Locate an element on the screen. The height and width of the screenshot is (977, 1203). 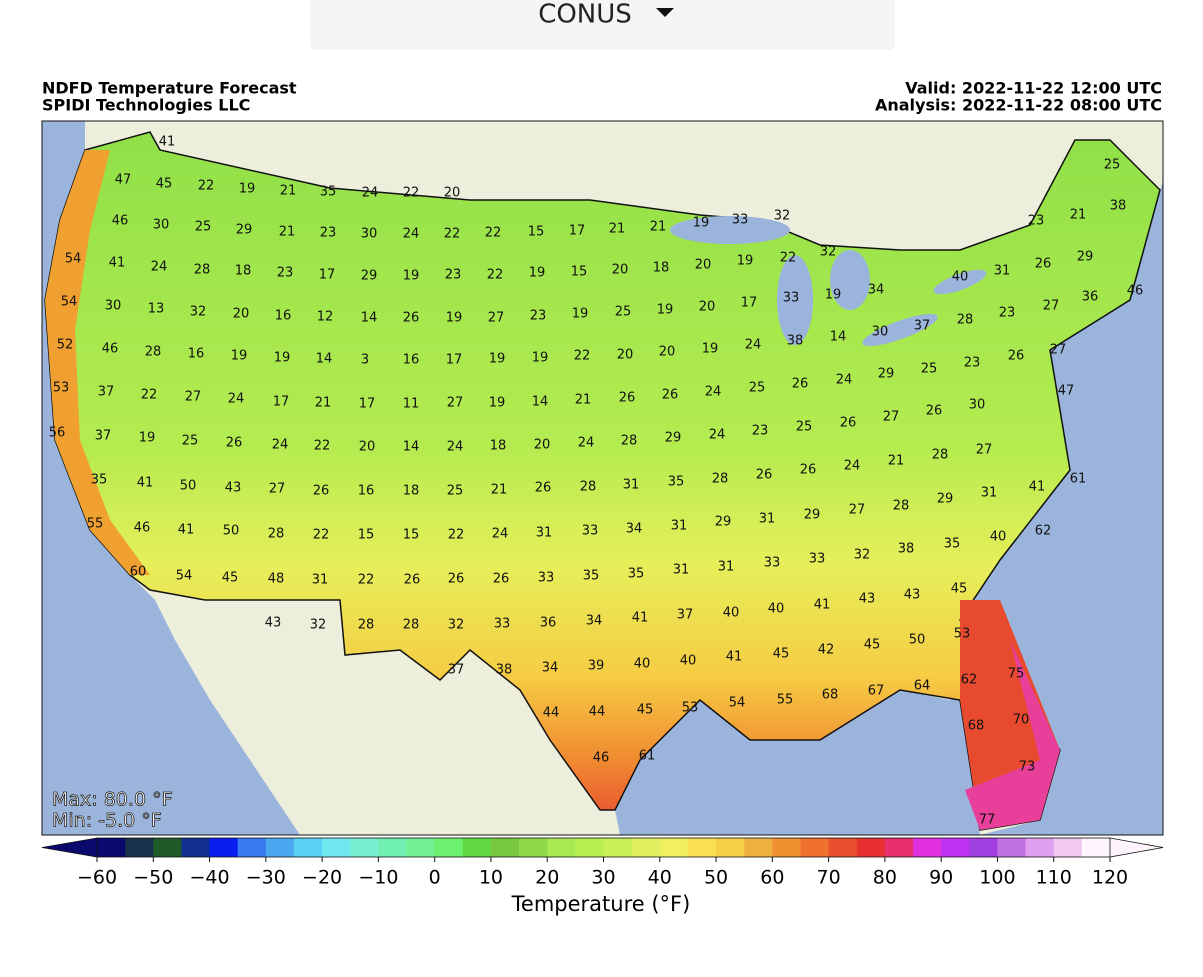
temp-label: 43 is located at coordinates (912, 595).